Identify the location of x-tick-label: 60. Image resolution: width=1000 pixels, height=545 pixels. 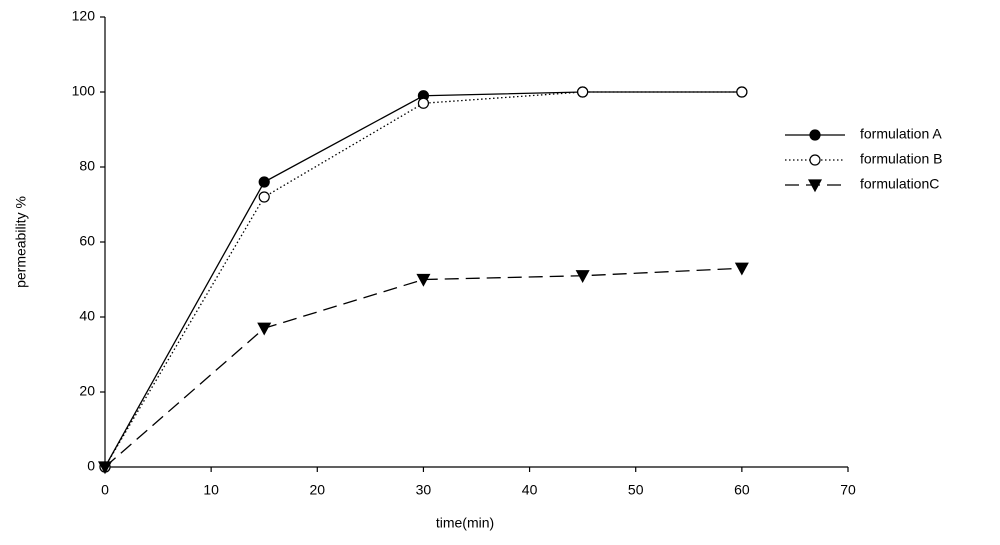
(742, 490).